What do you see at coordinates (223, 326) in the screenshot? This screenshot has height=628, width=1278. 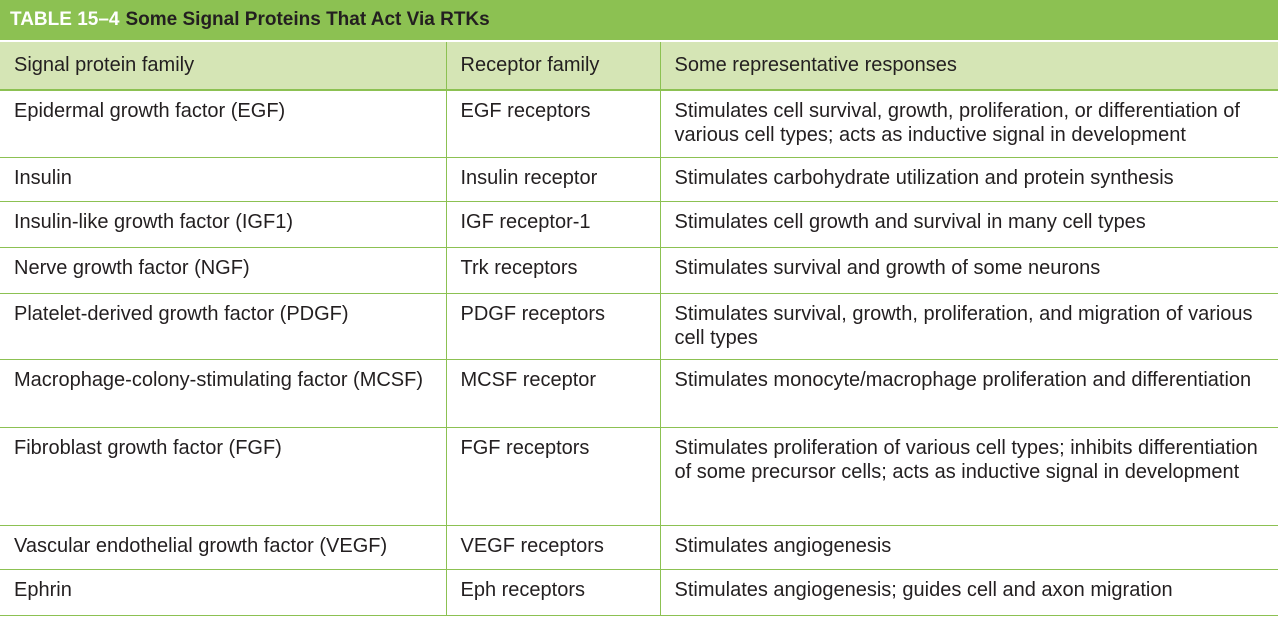 I see `signal-protein-cell: Platelet-derived growth factor (PDGF)` at bounding box center [223, 326].